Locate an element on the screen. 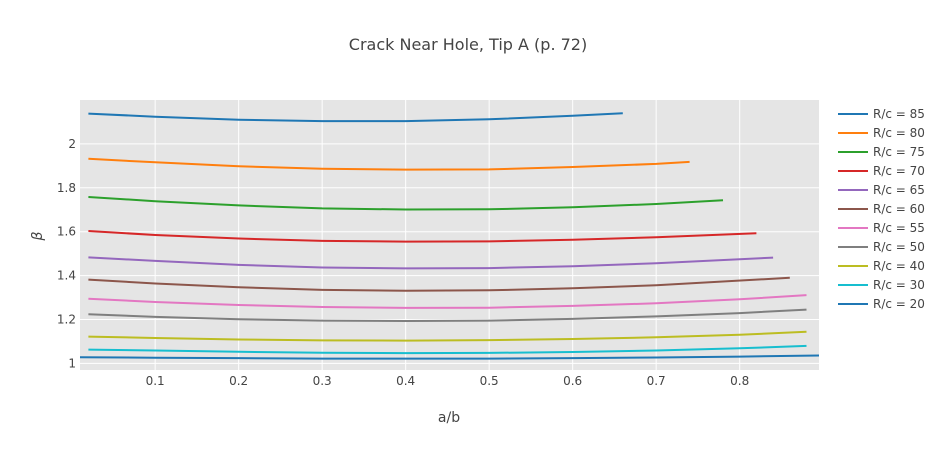 The image size is (936, 450). legend-label: R/c = 75 is located at coordinates (899, 152).